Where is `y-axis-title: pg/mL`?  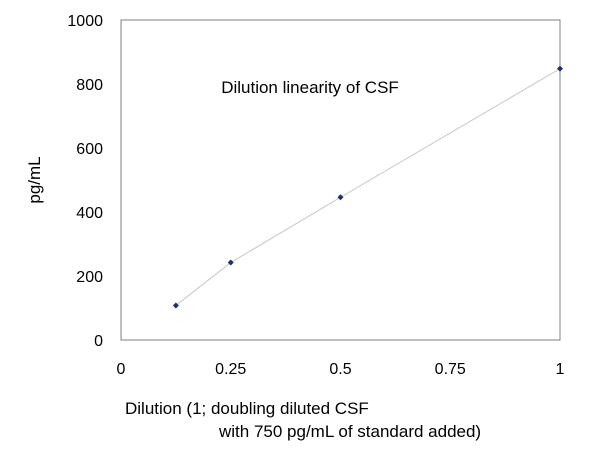
y-axis-title: pg/mL is located at coordinates (34, 179).